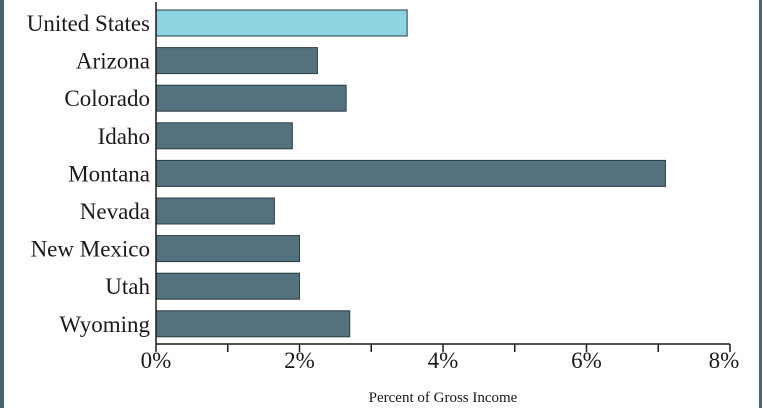 This screenshot has width=762, height=408. I want to click on x-ticks-group, so click(443, 348).